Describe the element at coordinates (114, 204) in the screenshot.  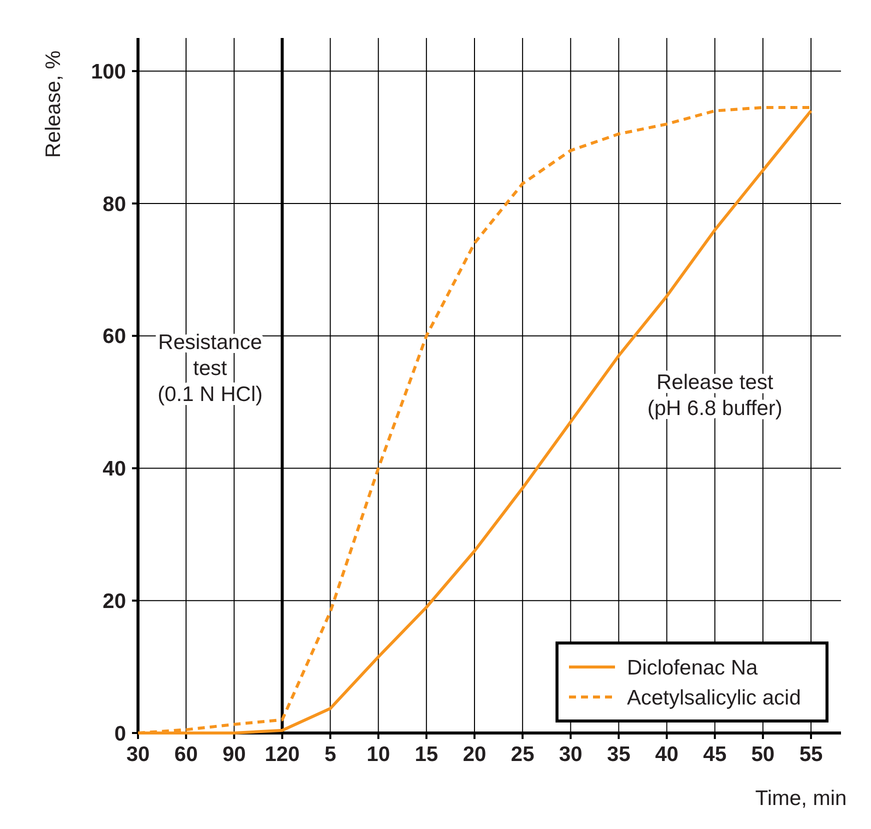
I see `y-tick-label: 80` at that location.